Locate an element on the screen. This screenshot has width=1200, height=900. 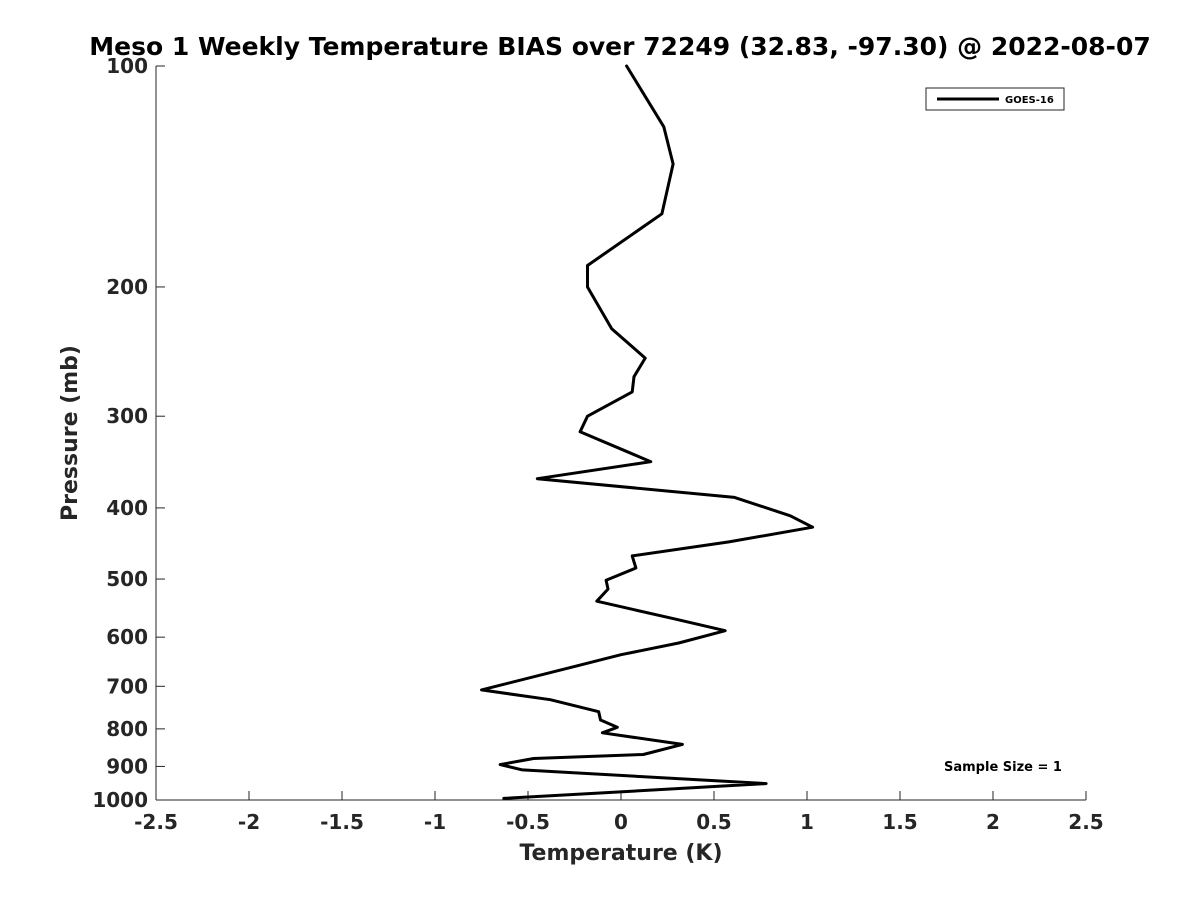
x-tick-label: 1.5 is located at coordinates (899, 822).